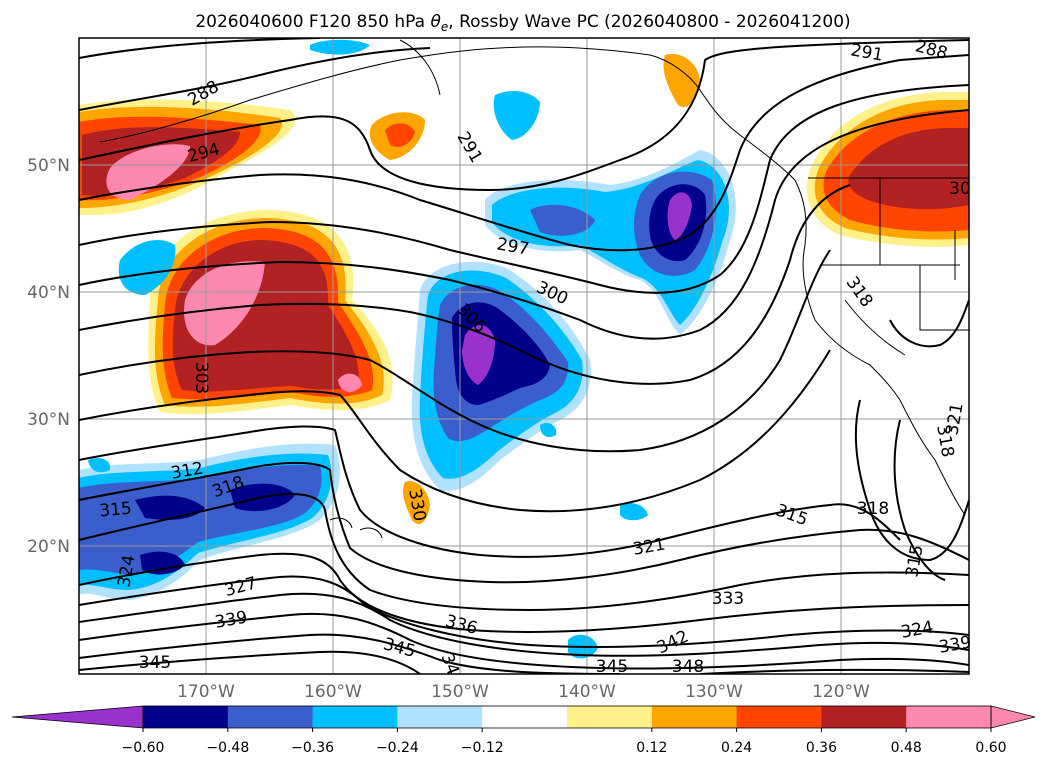 The image size is (1047, 767). Describe the element at coordinates (312, 748) in the screenshot. I see `colorbar-tick-label: −0.36` at that location.